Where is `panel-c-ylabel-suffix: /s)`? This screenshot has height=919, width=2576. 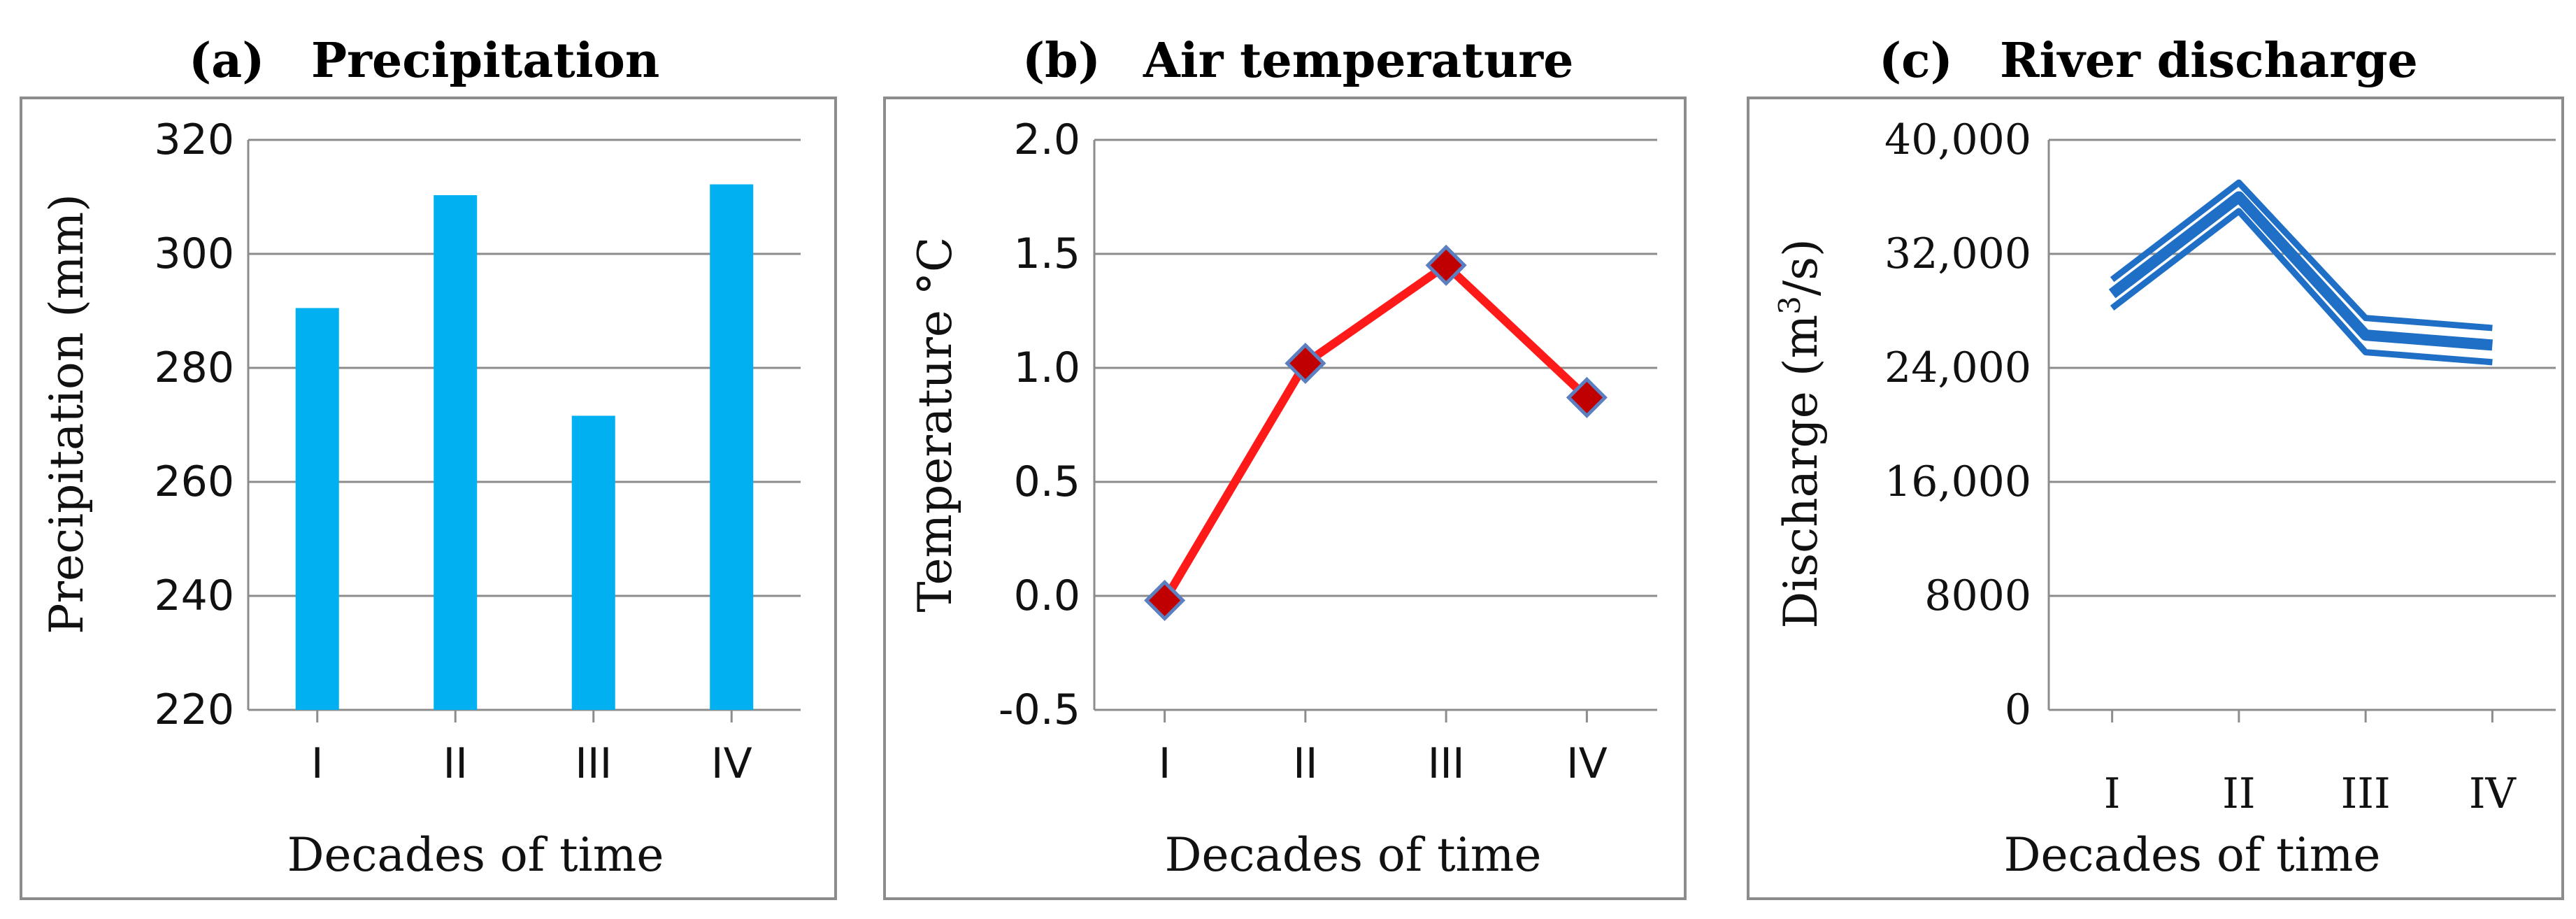
panel-c-ylabel-suffix: /s) is located at coordinates (1801, 267).